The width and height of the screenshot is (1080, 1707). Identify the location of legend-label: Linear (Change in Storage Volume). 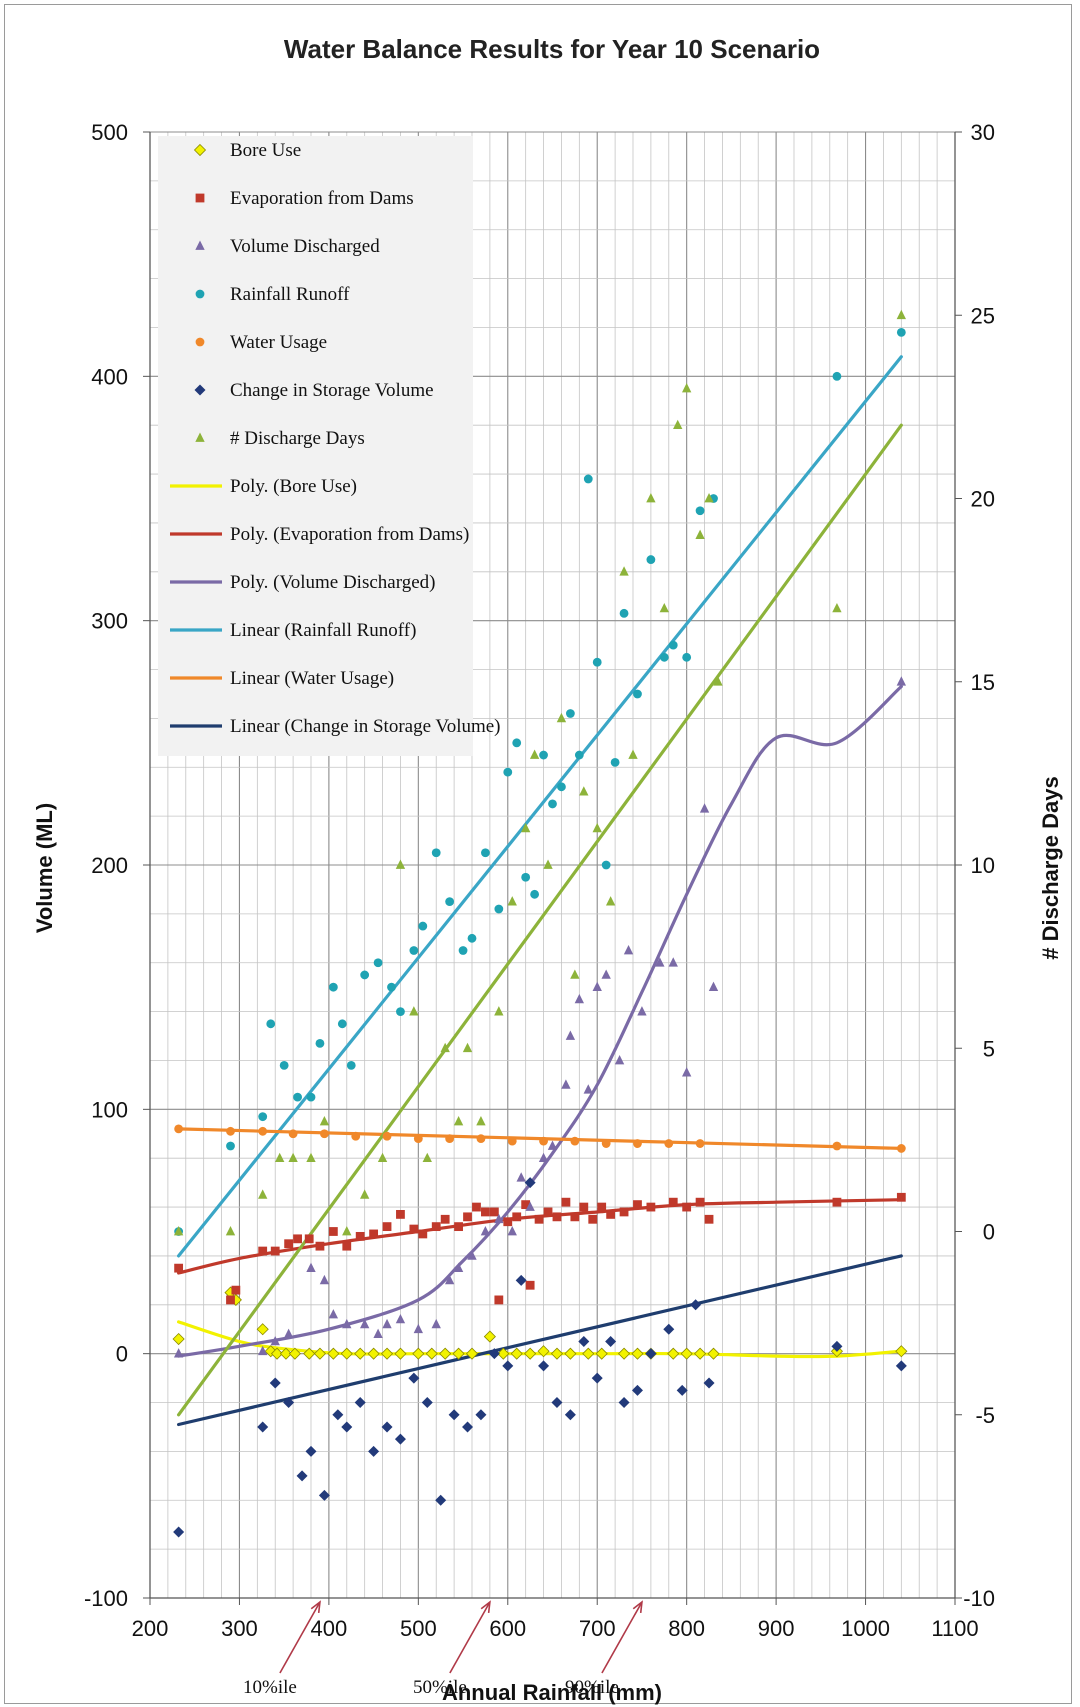
(365, 726).